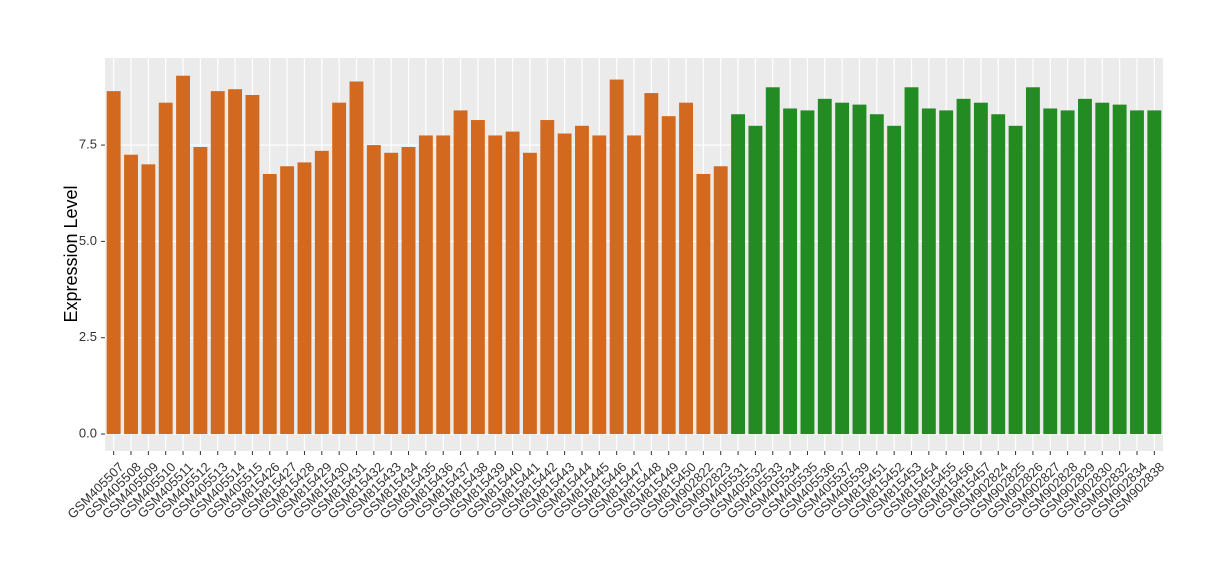 The width and height of the screenshot is (1220, 580). I want to click on y-axis-label: Expression Level, so click(71, 253).